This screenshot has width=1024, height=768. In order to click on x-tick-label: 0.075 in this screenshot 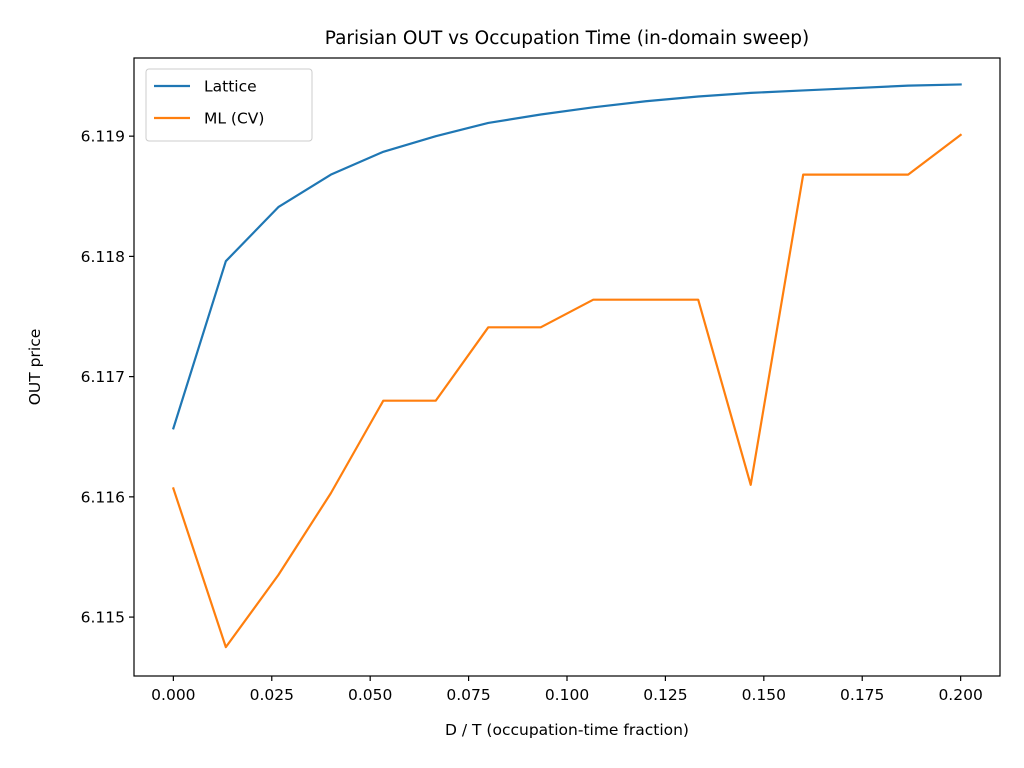, I will do `click(468, 695)`.